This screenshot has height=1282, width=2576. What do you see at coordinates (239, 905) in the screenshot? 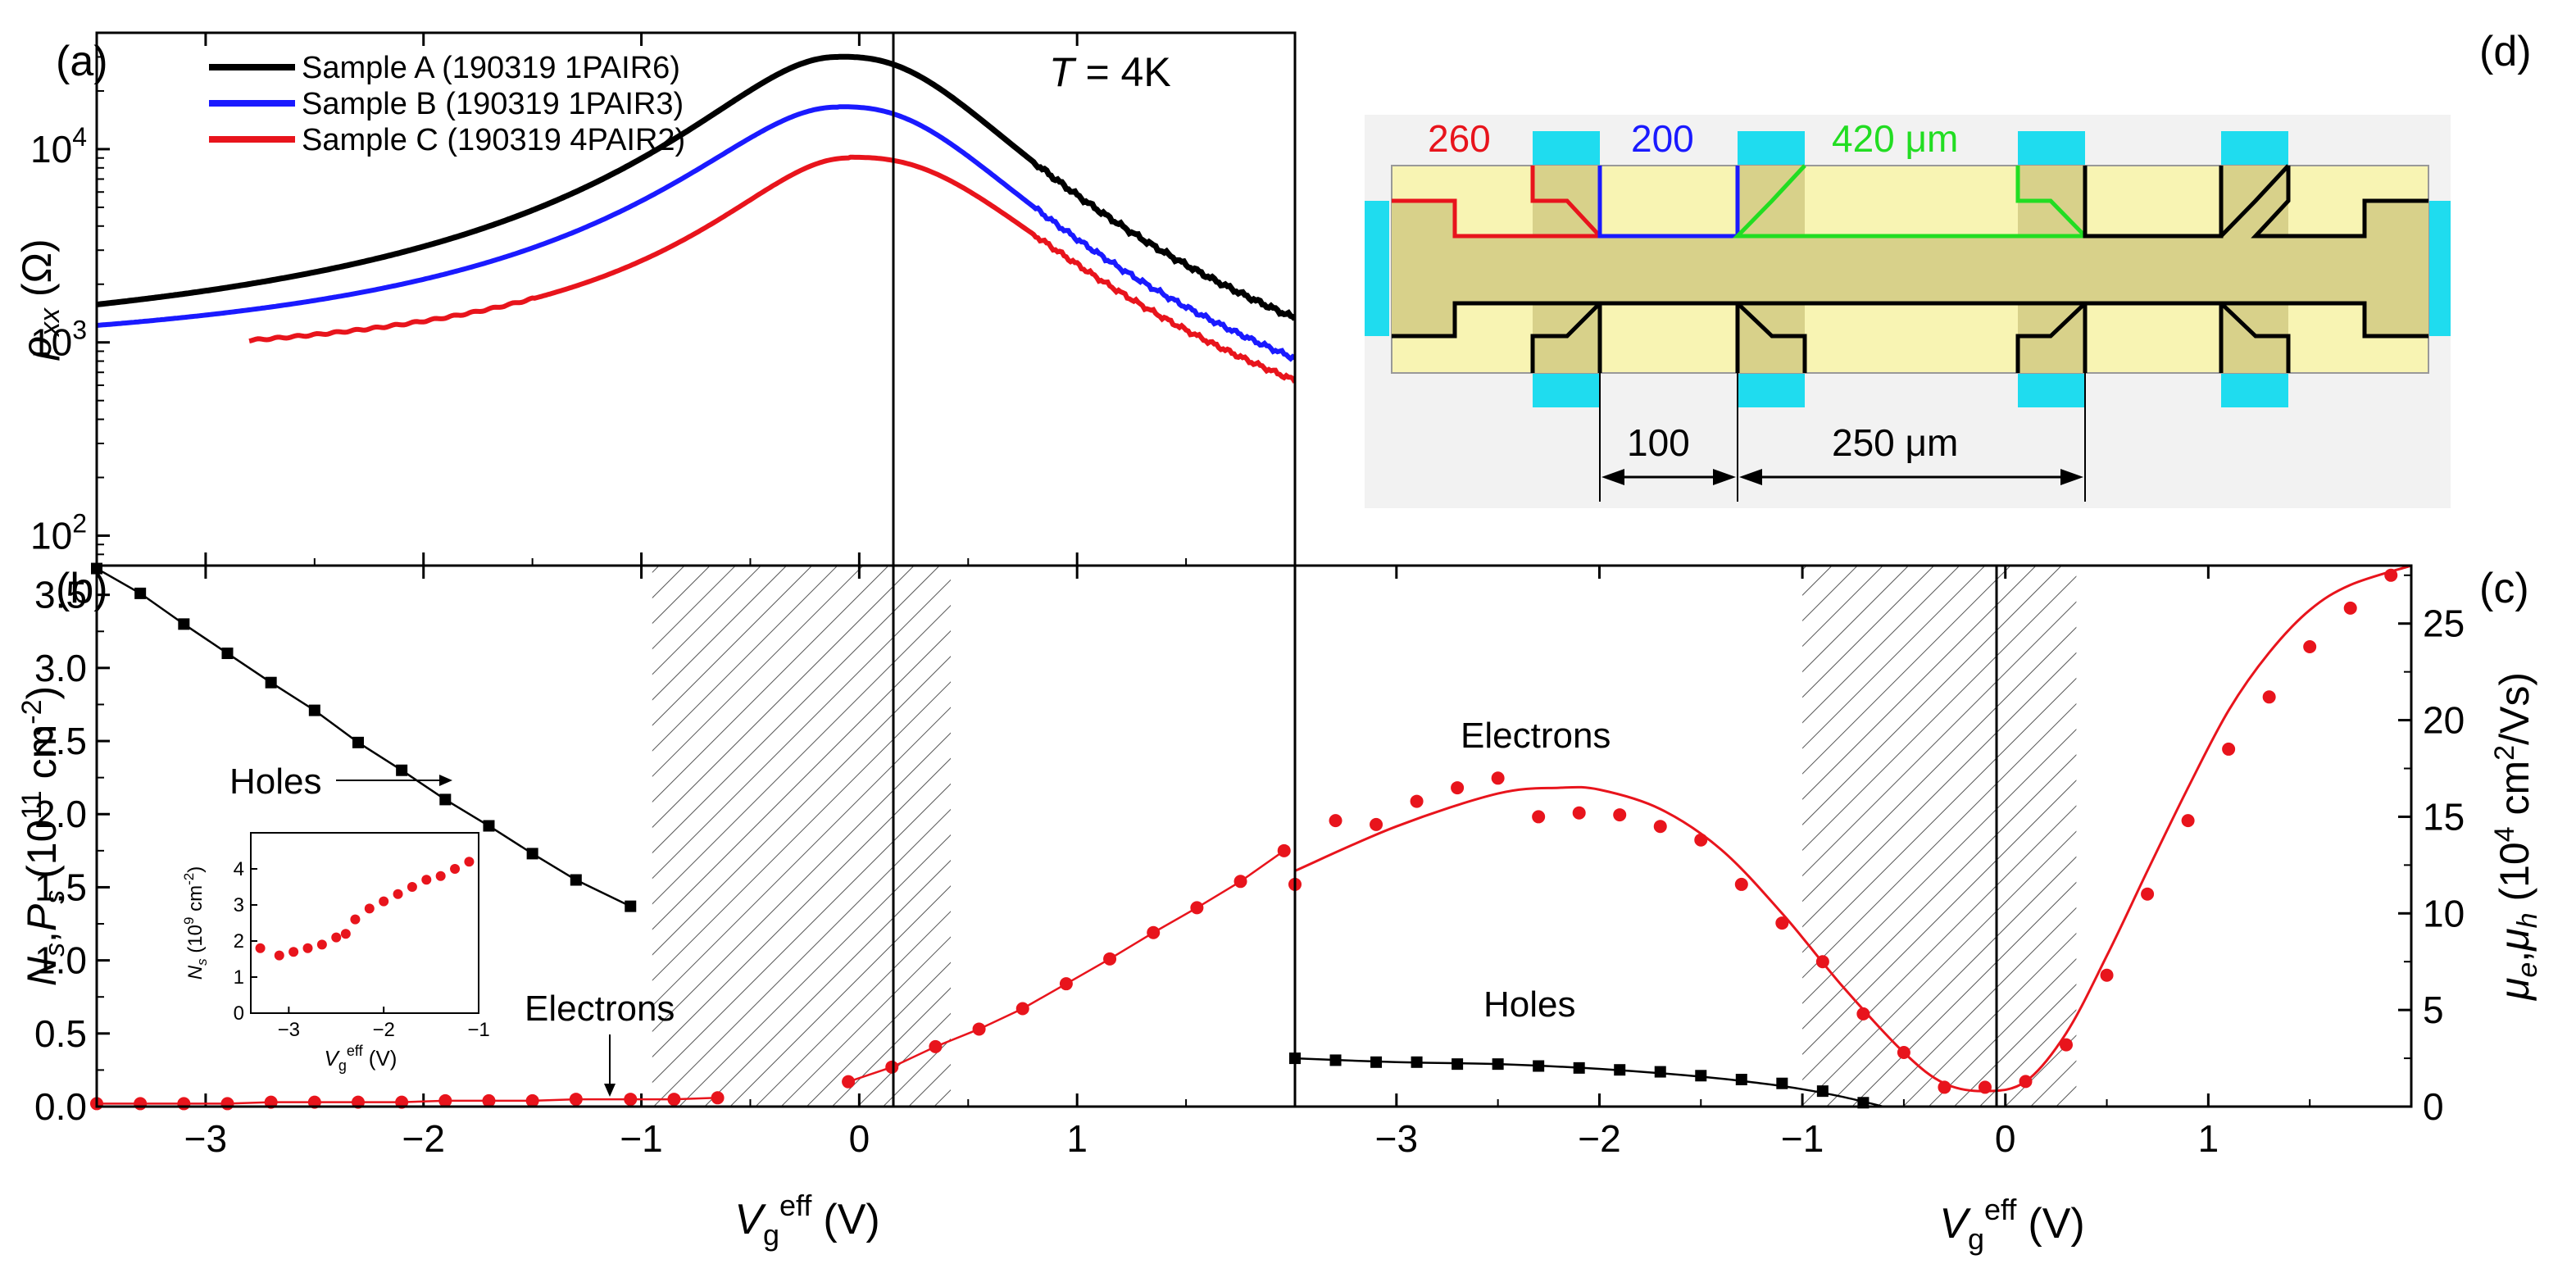
I see `inset-y-tick-label: 3` at bounding box center [239, 905].